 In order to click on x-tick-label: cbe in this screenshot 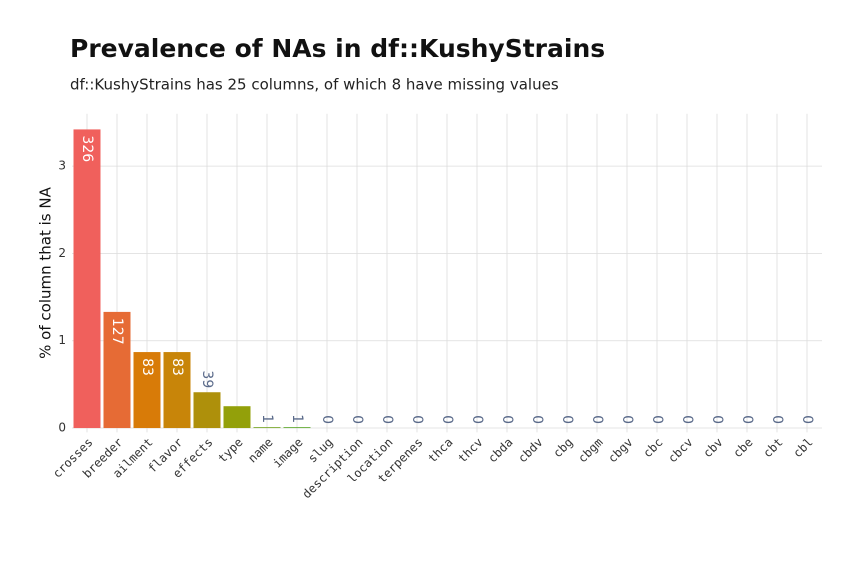, I will do `click(742, 447)`.